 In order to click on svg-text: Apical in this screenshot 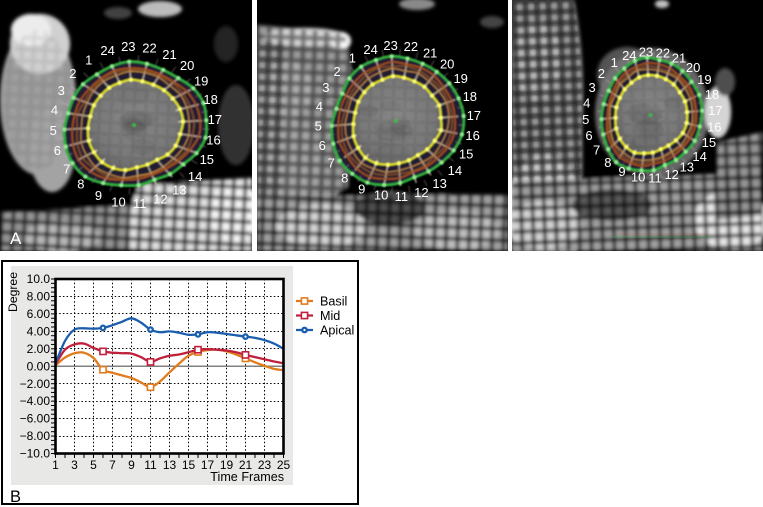, I will do `click(337, 330)`.